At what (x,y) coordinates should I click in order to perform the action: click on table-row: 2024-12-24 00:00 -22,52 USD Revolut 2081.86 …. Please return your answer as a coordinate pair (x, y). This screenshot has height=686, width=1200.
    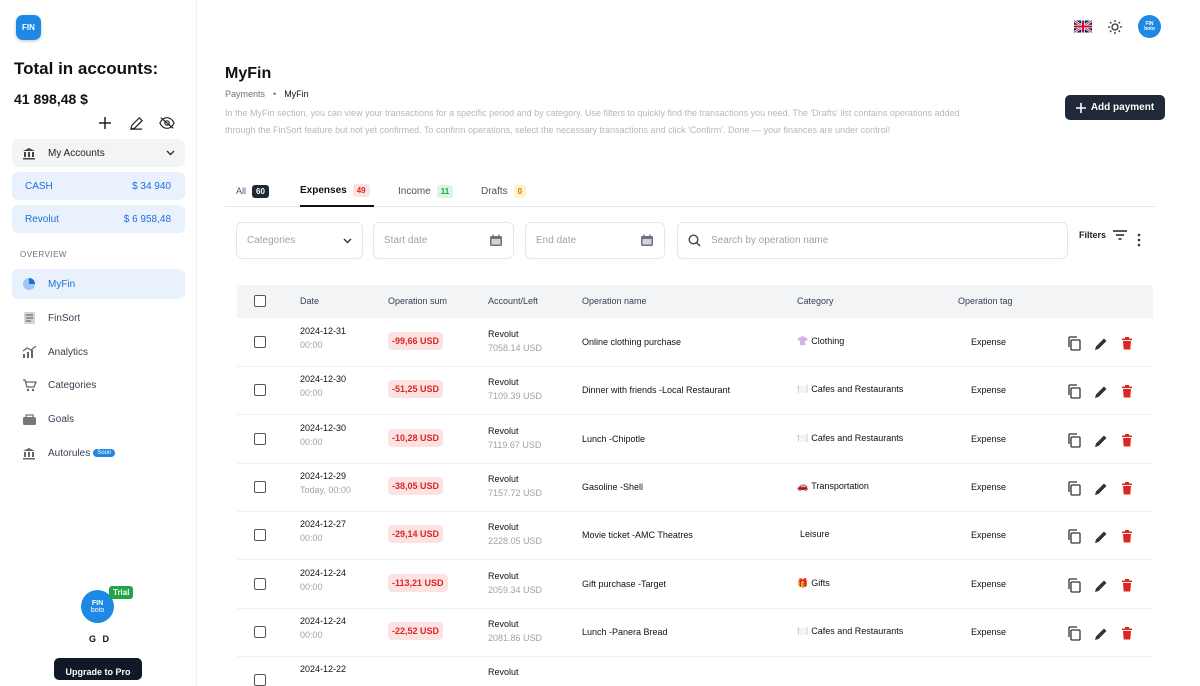
    Looking at the image, I should click on (695, 633).